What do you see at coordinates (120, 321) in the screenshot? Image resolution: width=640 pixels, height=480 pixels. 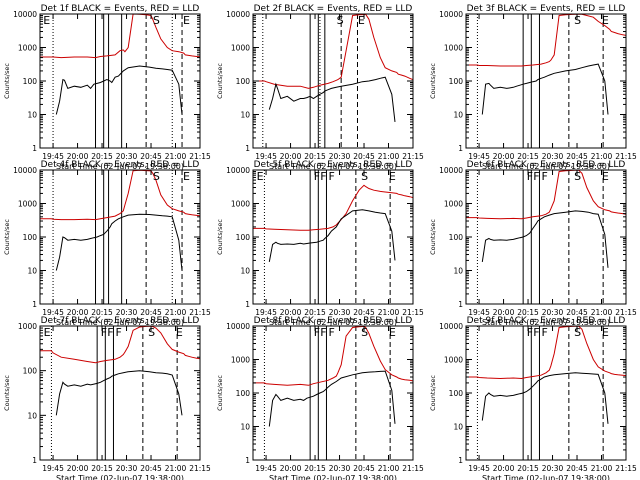 I see `panel-title: Det 7f BLACK = Events, RED = LLD` at bounding box center [120, 321].